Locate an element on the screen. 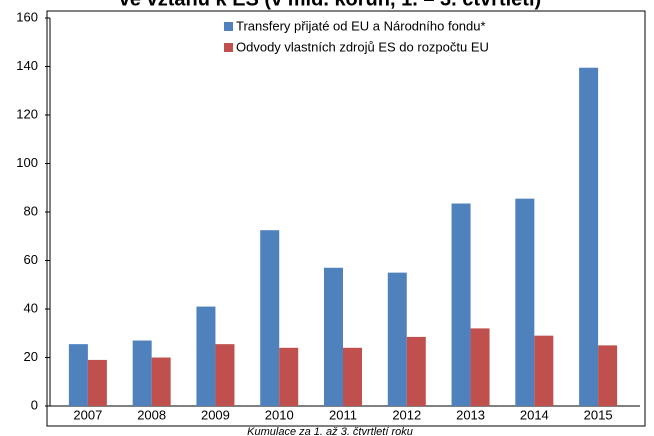 The image size is (654, 436). x-tick-label: 2014 is located at coordinates (534, 414).